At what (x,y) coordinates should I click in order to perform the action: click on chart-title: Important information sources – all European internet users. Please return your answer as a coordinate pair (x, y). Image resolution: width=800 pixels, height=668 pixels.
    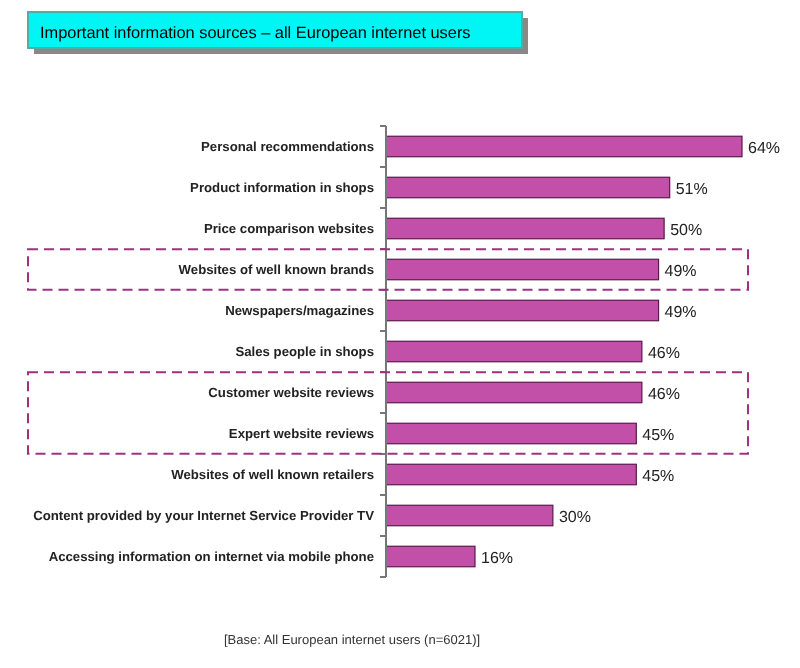
    Looking at the image, I should click on (255, 33).